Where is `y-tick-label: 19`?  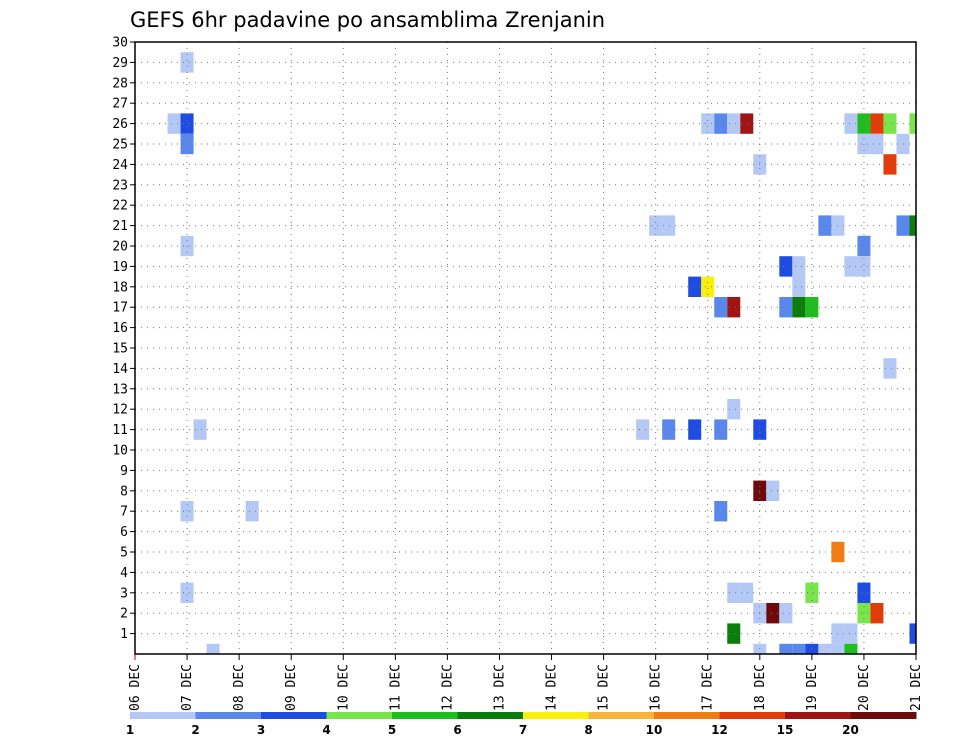
y-tick-label: 19 is located at coordinates (120, 267).